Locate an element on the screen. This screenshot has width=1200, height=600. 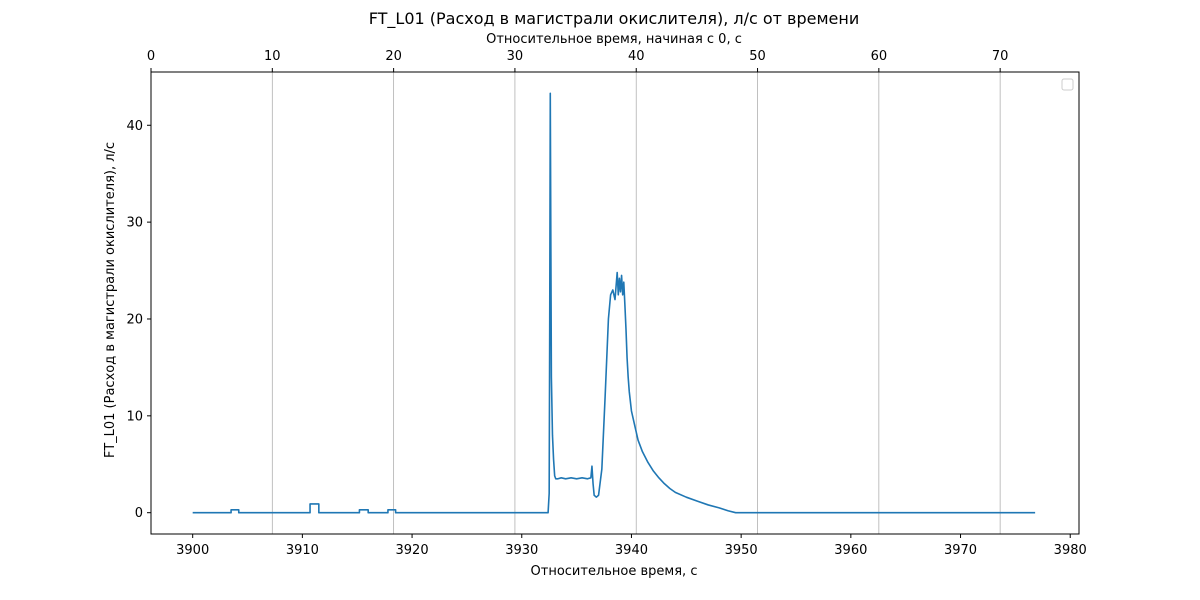
y-tick-label: 10 is located at coordinates (134, 416).